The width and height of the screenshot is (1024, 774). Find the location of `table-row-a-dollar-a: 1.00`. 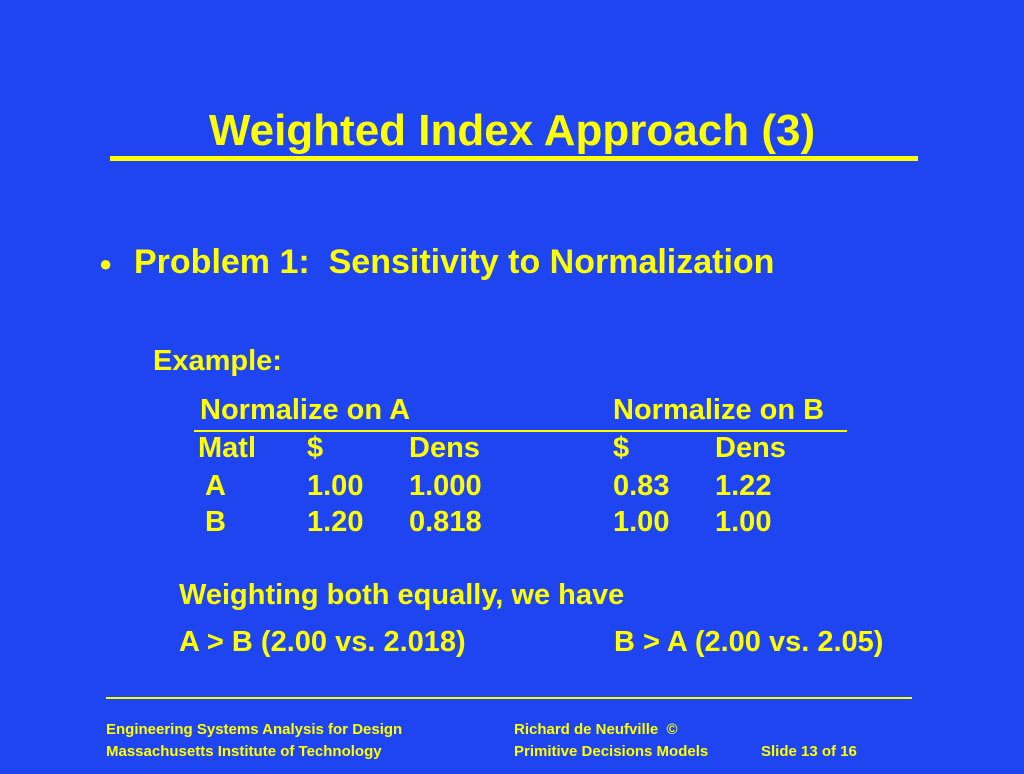

table-row-a-dollar-a: 1.00 is located at coordinates (335, 486).